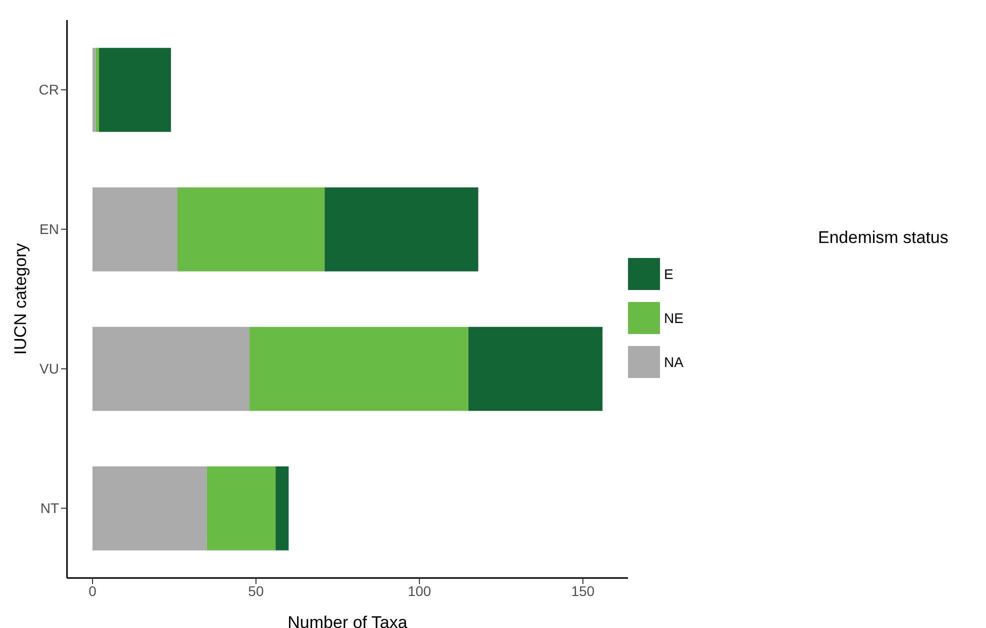 The image size is (986, 628). What do you see at coordinates (20, 298) in the screenshot?
I see `y-axis-title: IUCN category` at bounding box center [20, 298].